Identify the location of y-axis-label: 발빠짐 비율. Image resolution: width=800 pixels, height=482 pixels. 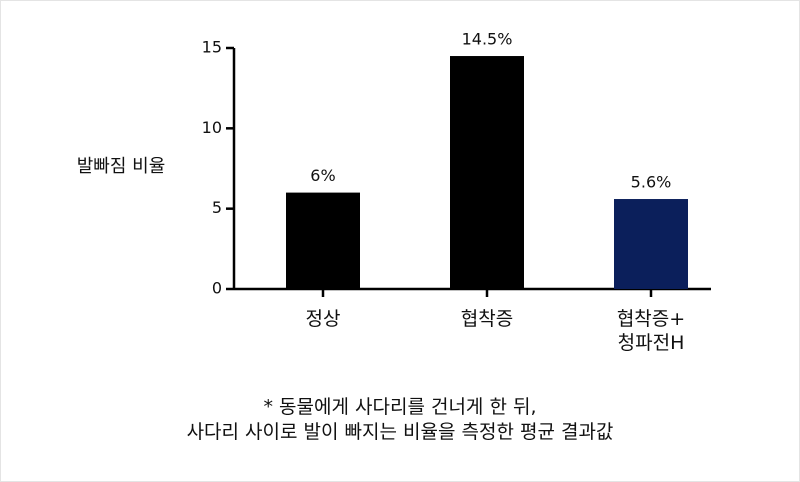
(121, 166).